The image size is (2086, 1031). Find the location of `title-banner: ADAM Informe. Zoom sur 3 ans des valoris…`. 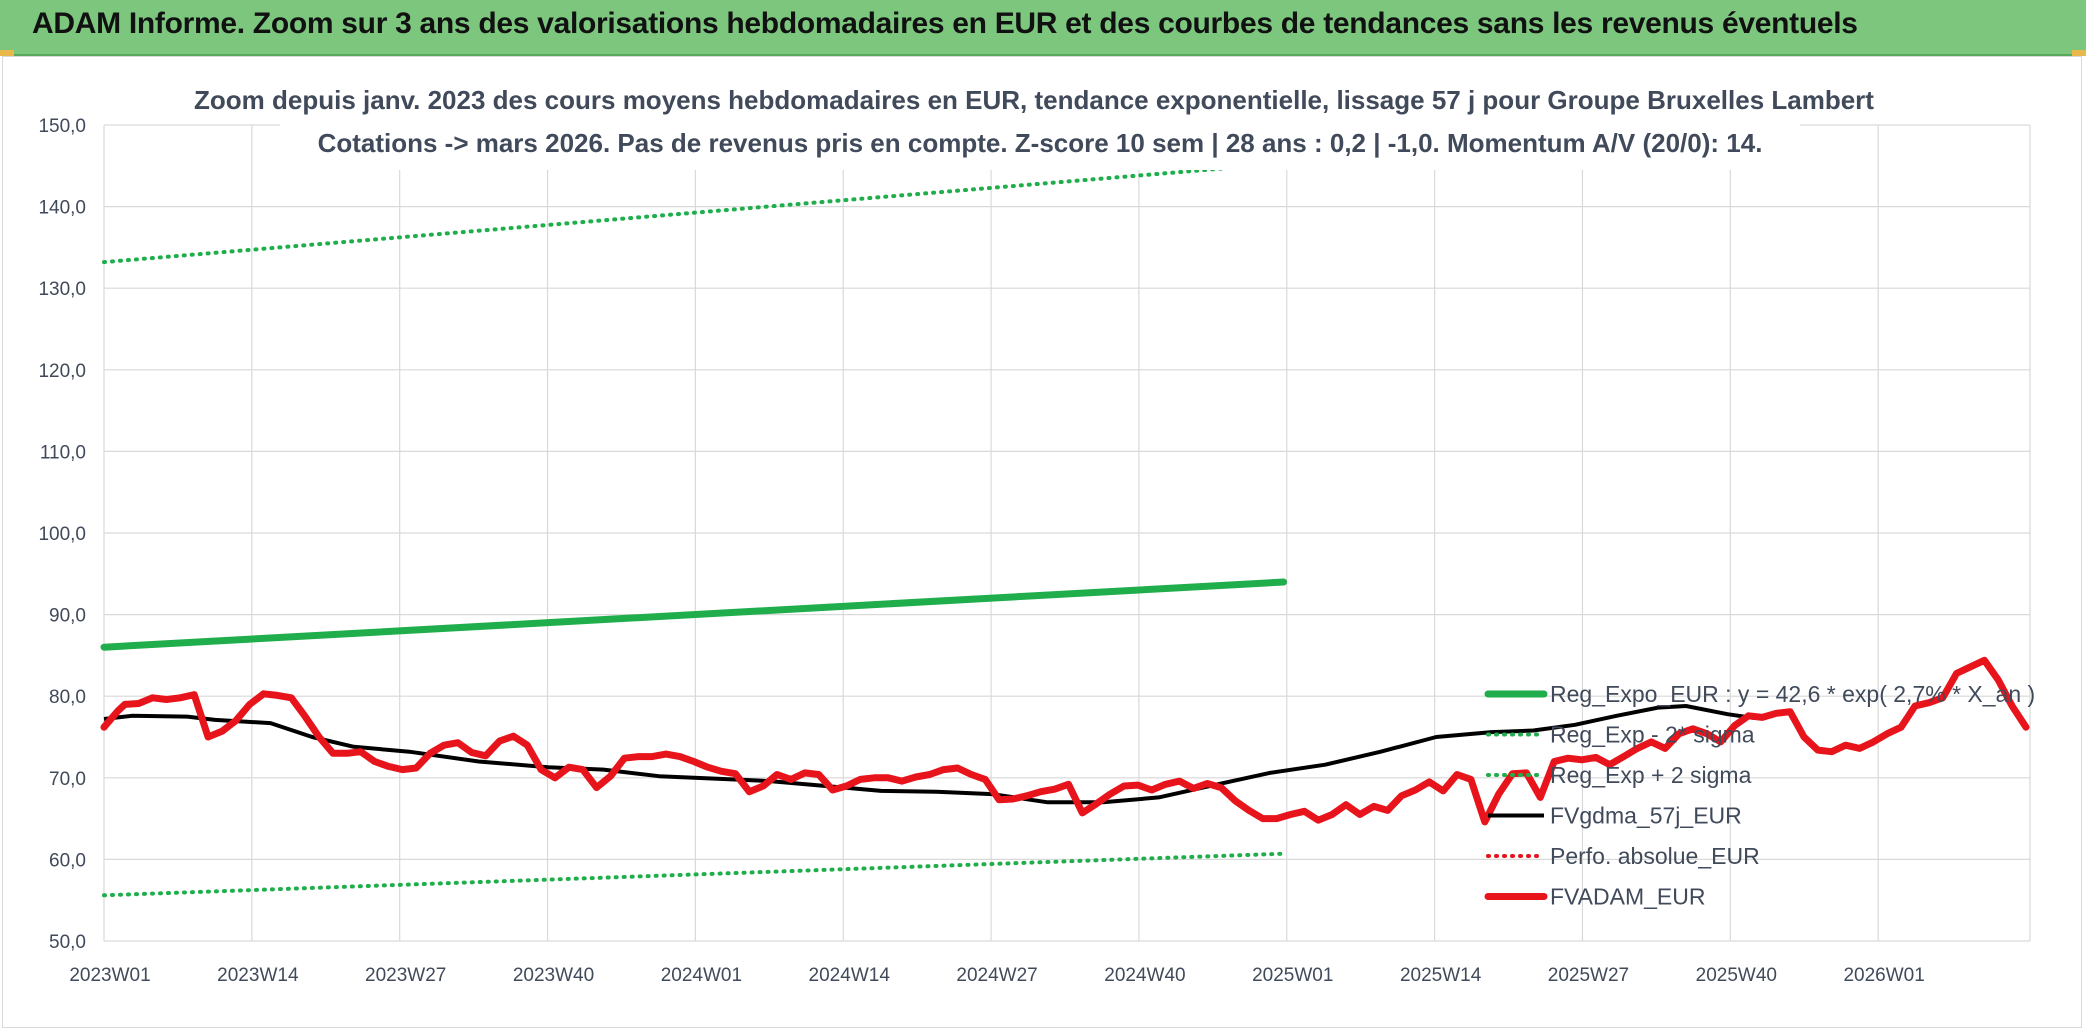

title-banner: ADAM Informe. Zoom sur 3 ans des valoris… is located at coordinates (1043, 28).